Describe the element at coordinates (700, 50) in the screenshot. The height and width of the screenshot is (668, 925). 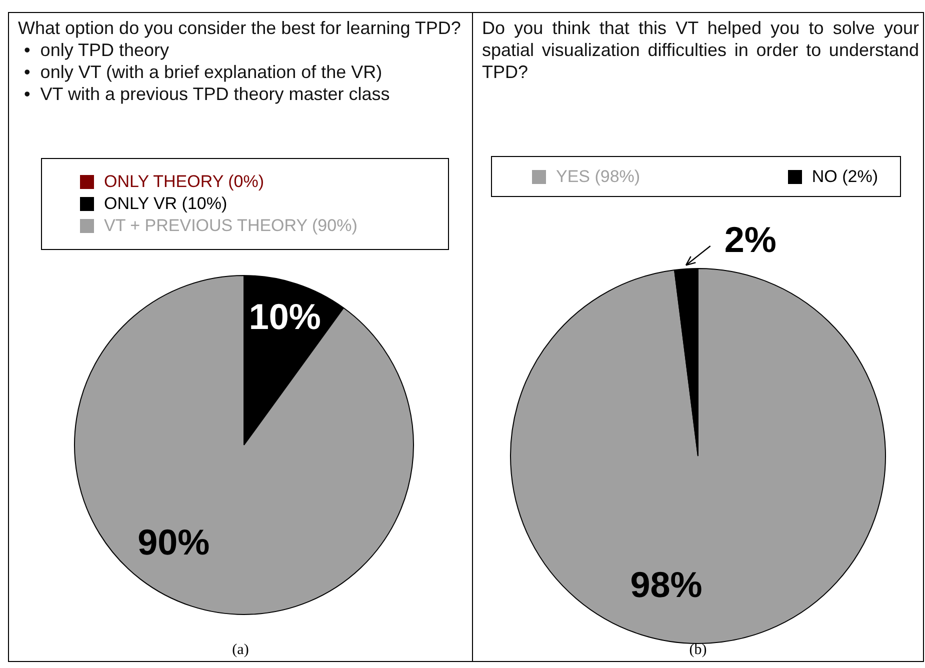
I see `chart-title: Do you think that this VT helped you to solve your spatial visualization difficulties in order to understand TPD?` at that location.